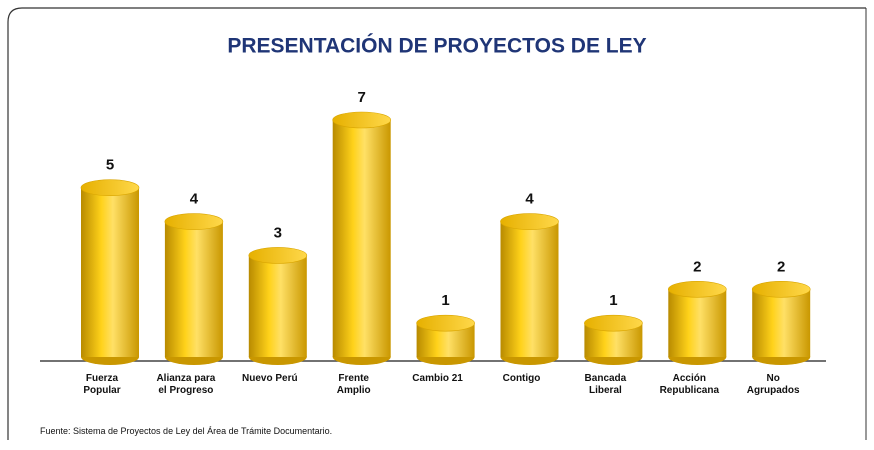 The width and height of the screenshot is (874, 450). I want to click on x-tick-label: No Agrupados, so click(773, 384).